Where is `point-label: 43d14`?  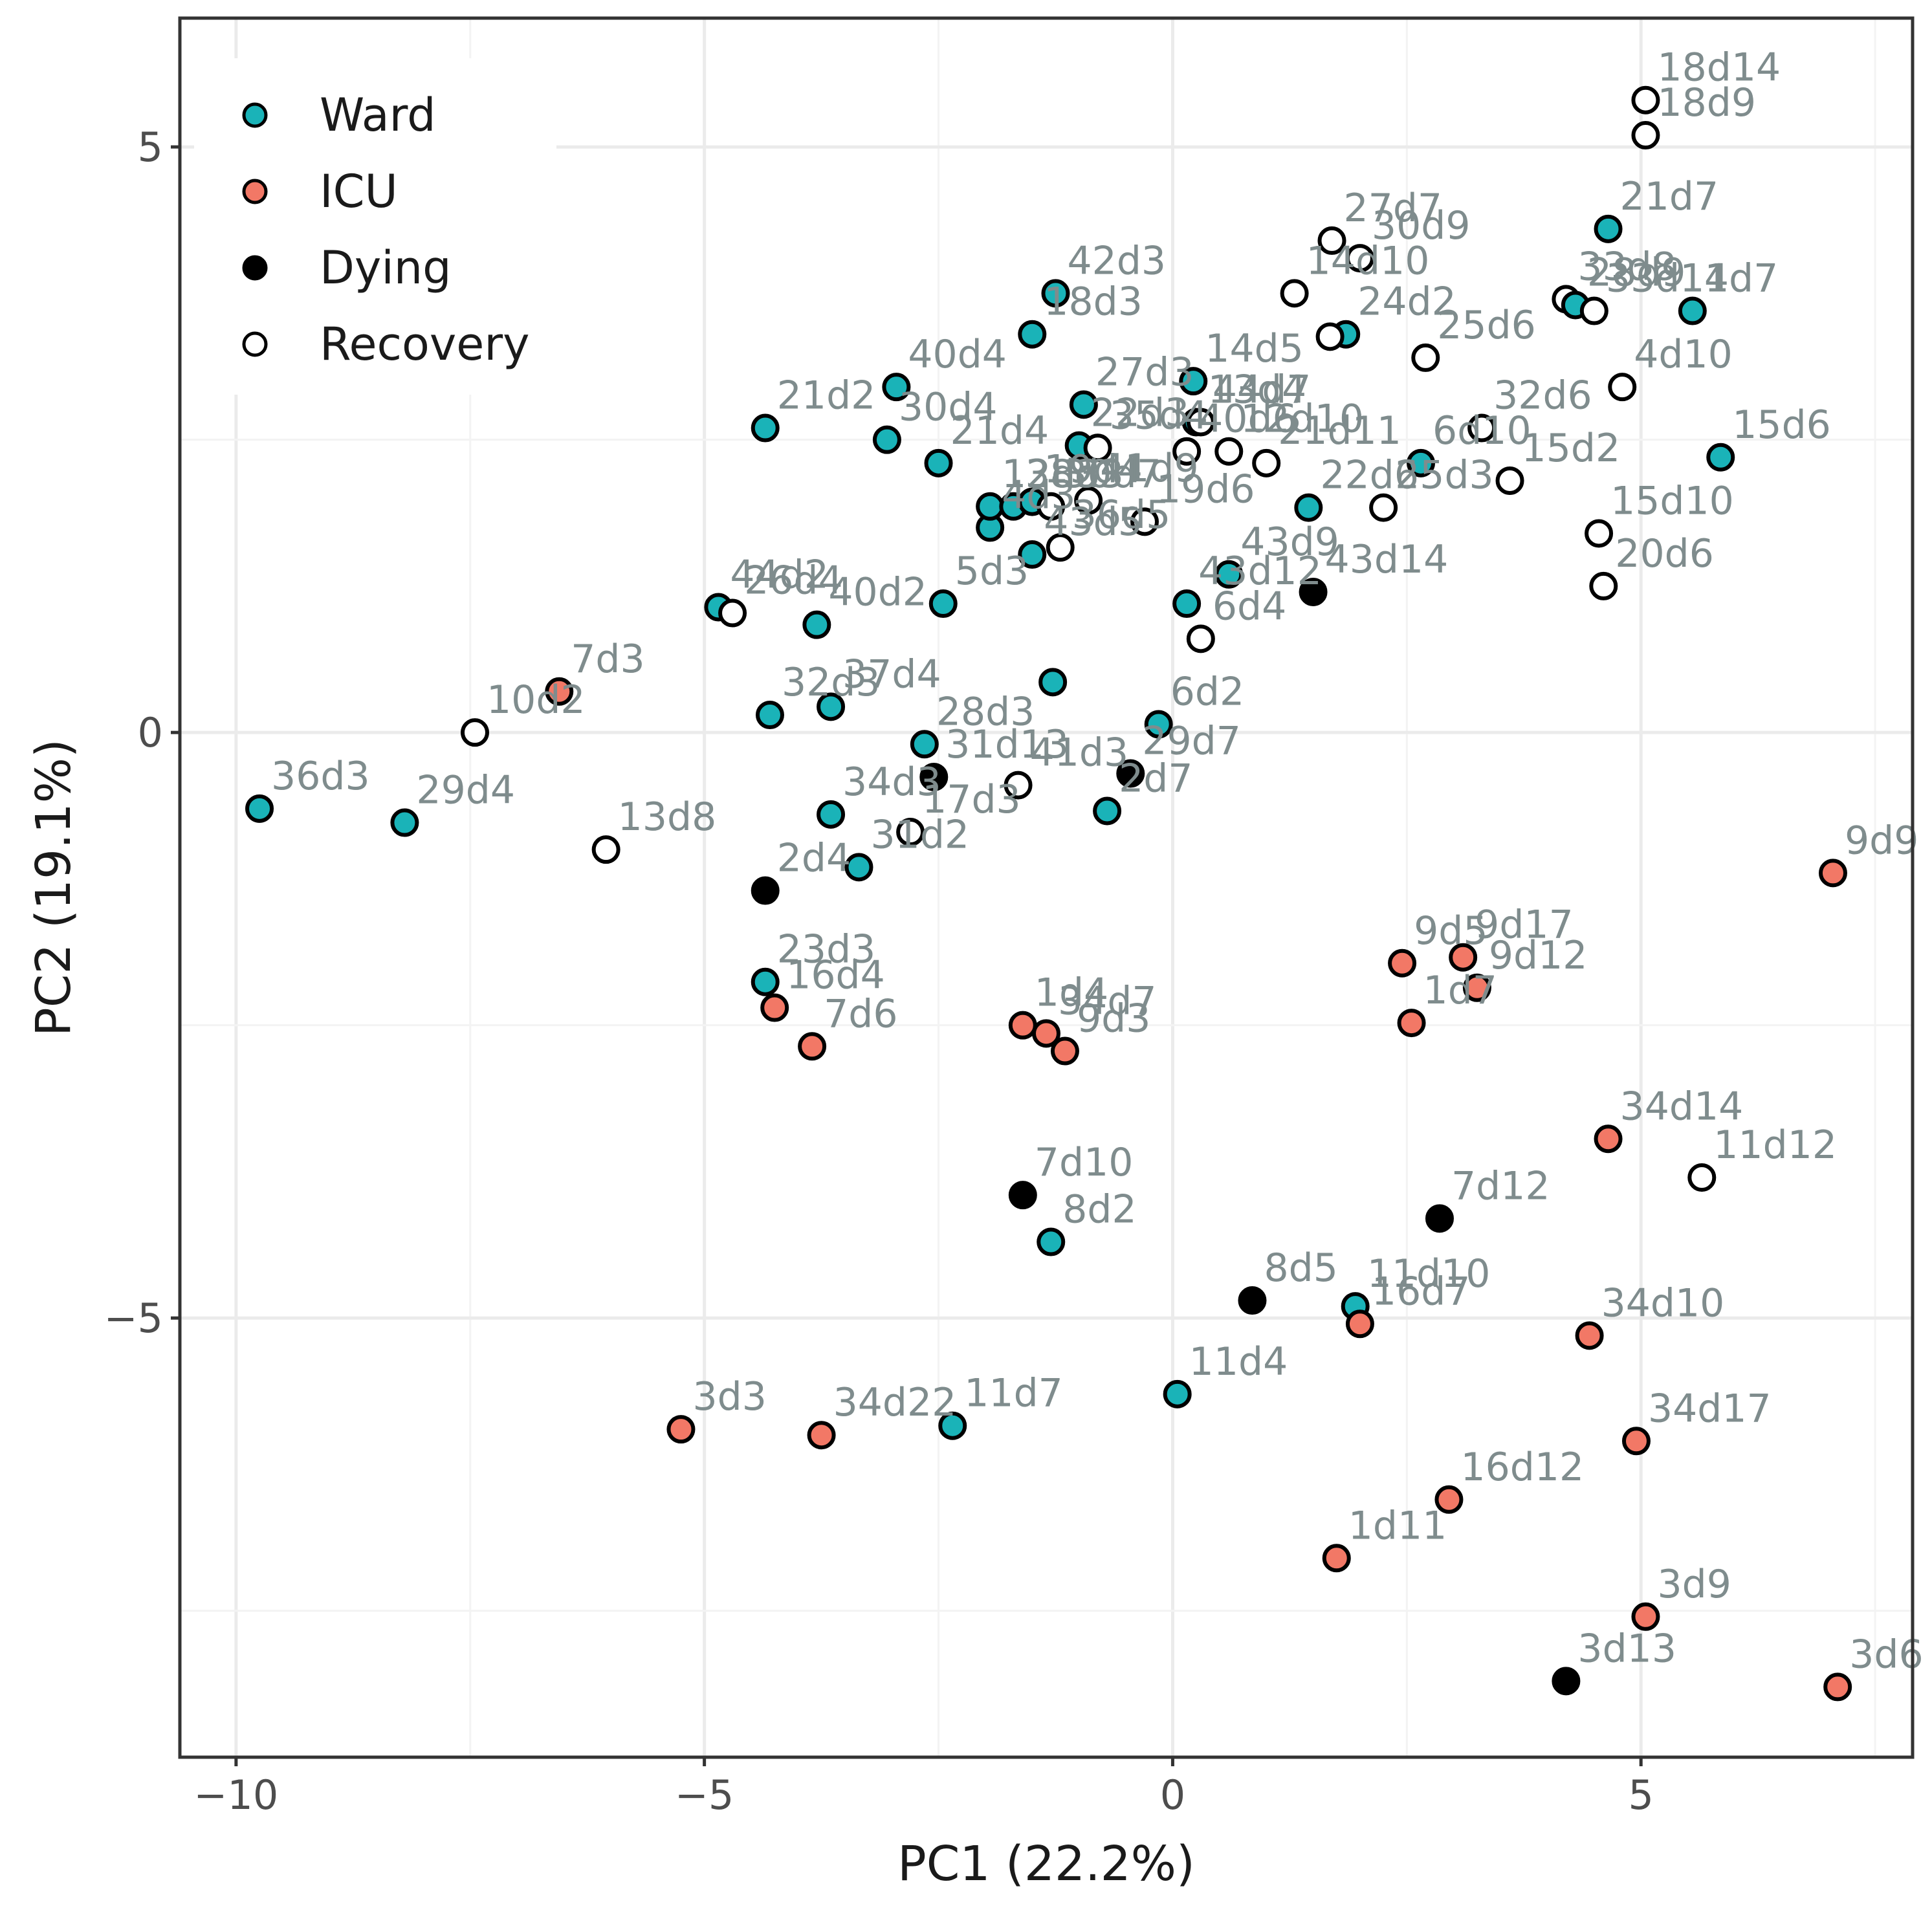
point-label: 43d14 is located at coordinates (1387, 559).